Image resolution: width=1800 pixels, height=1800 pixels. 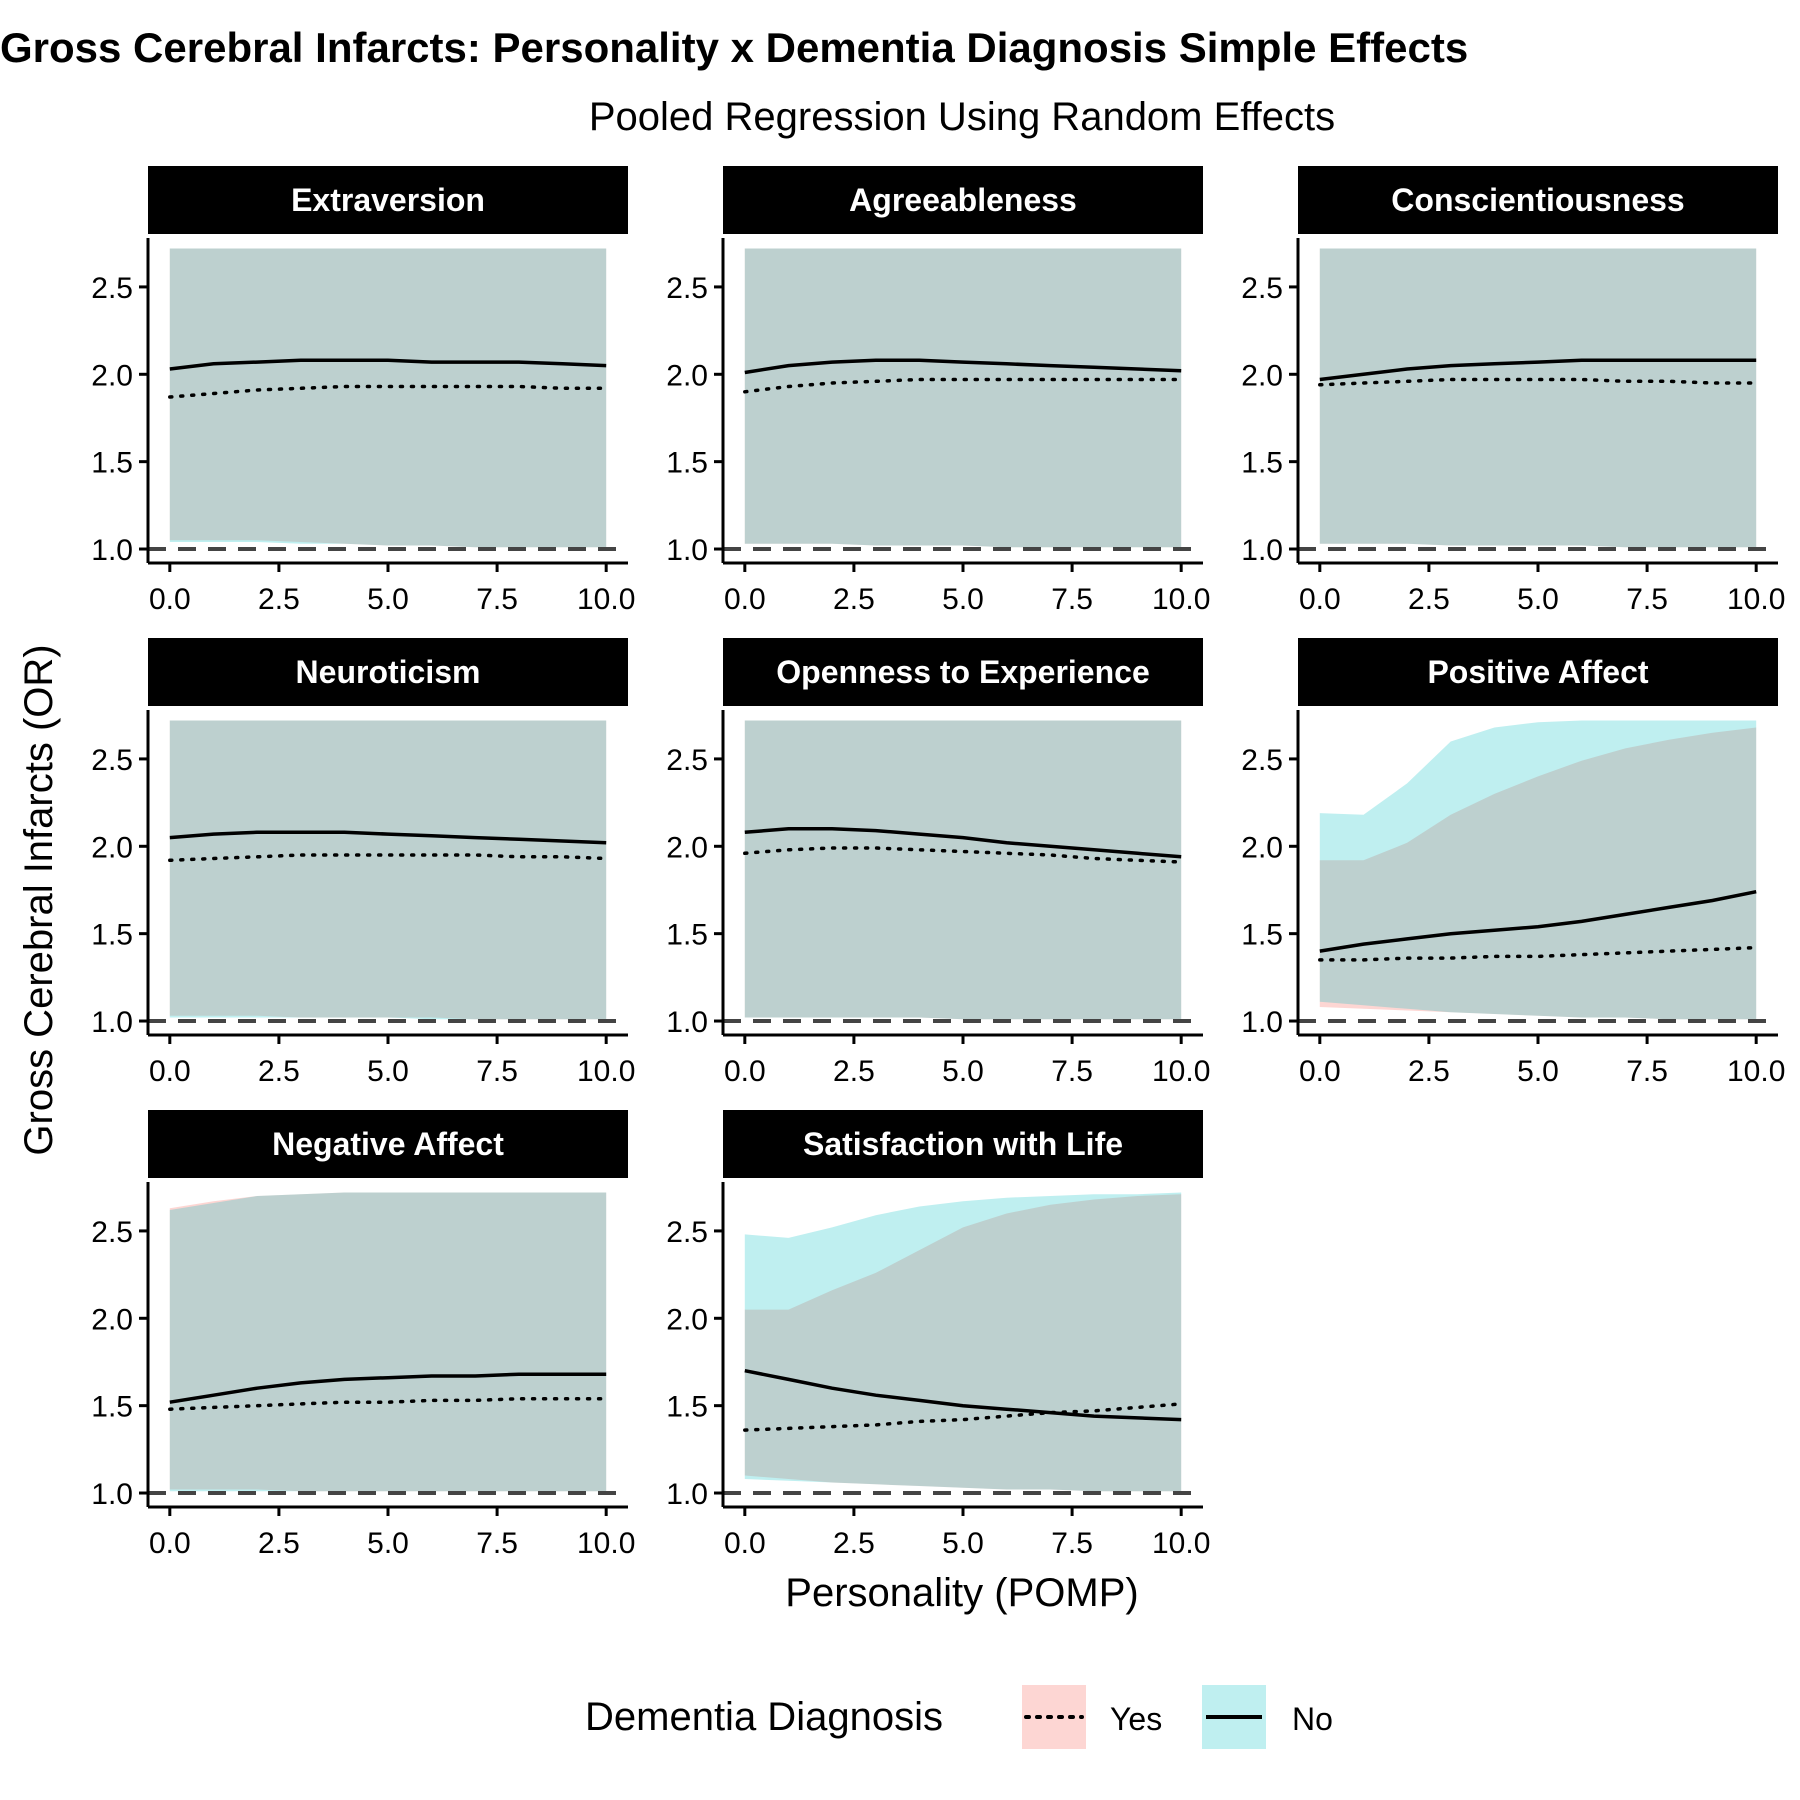 I want to click on strip-label: Openness to Experience, so click(x=962, y=672).